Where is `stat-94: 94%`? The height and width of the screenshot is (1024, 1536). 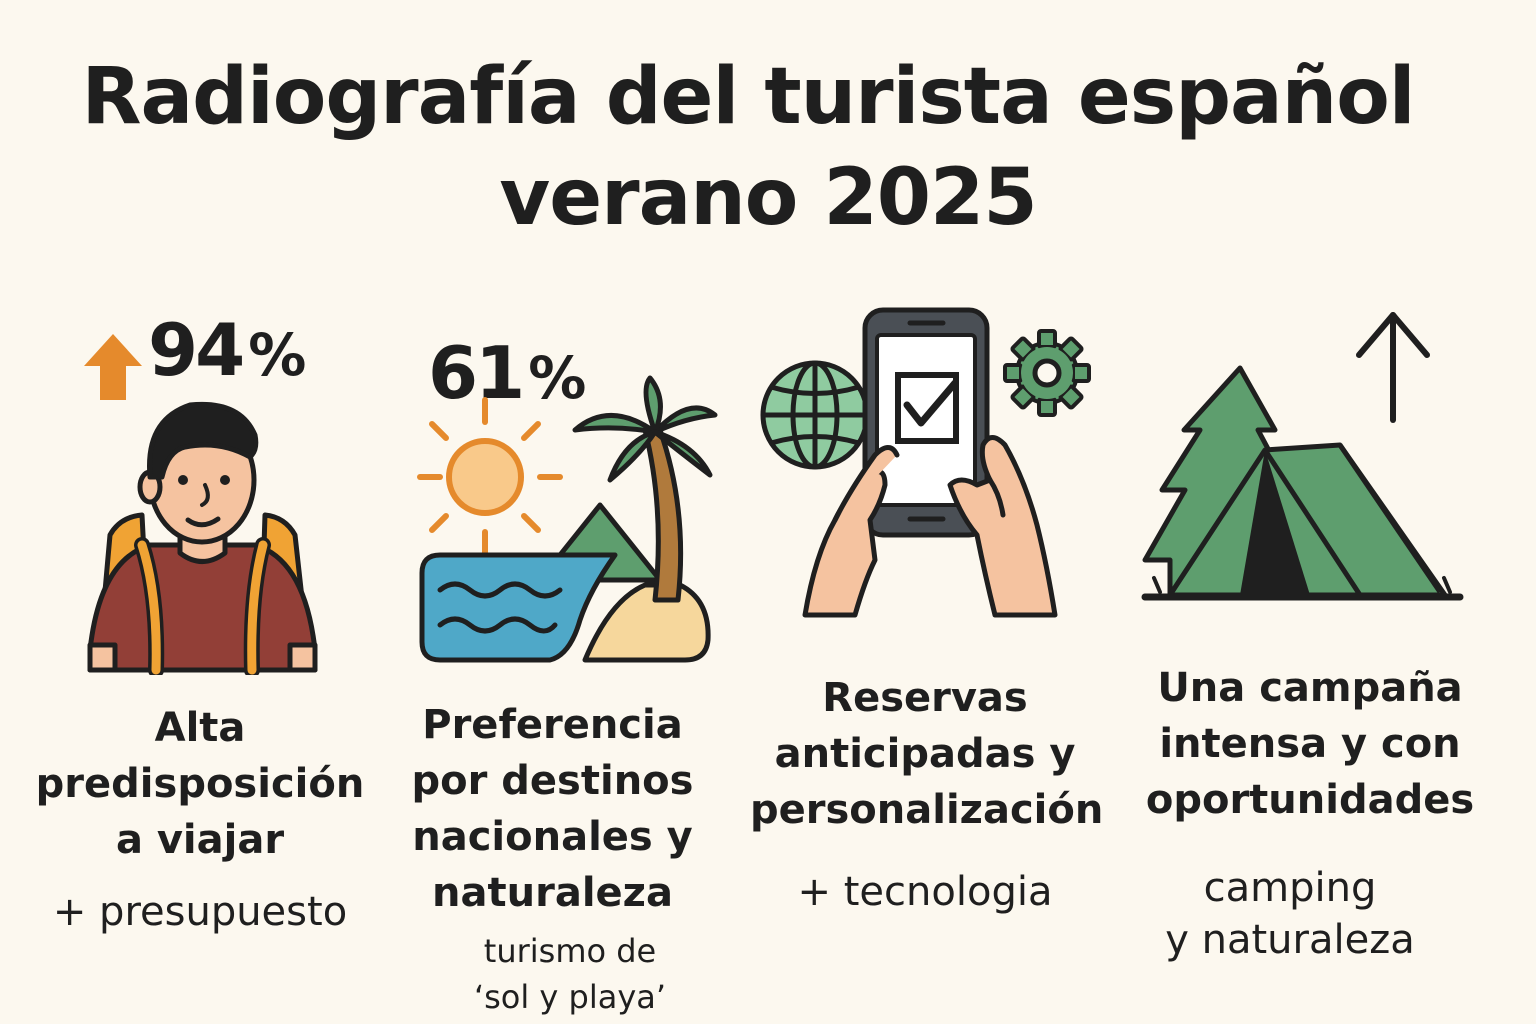
stat-94: 94% is located at coordinates (227, 352).